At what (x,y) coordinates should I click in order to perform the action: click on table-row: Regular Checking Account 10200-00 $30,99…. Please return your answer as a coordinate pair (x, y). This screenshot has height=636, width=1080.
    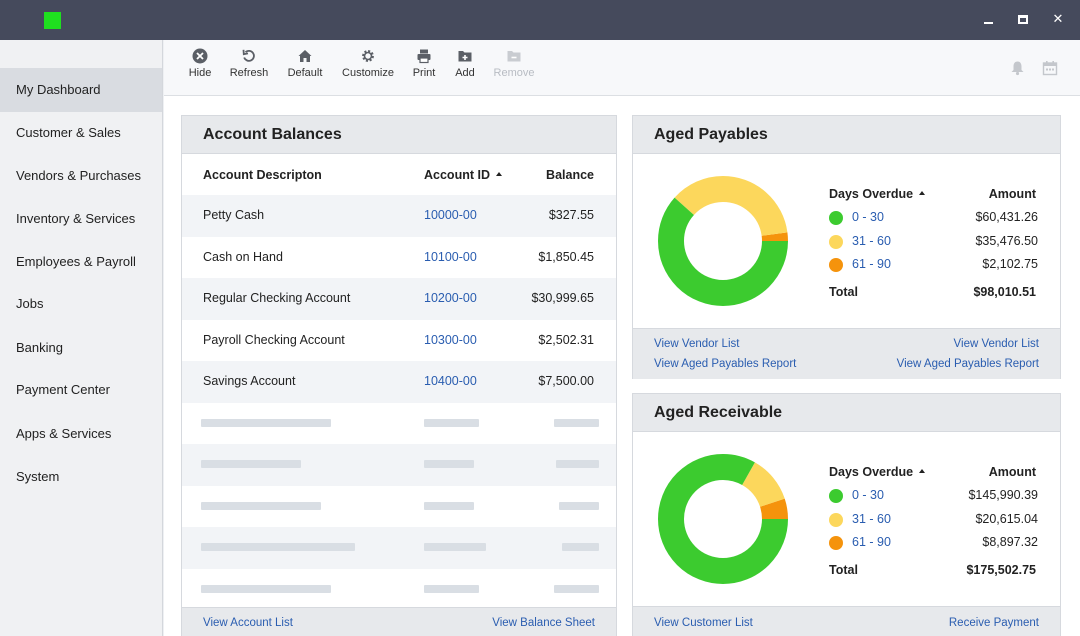
    Looking at the image, I should click on (399, 299).